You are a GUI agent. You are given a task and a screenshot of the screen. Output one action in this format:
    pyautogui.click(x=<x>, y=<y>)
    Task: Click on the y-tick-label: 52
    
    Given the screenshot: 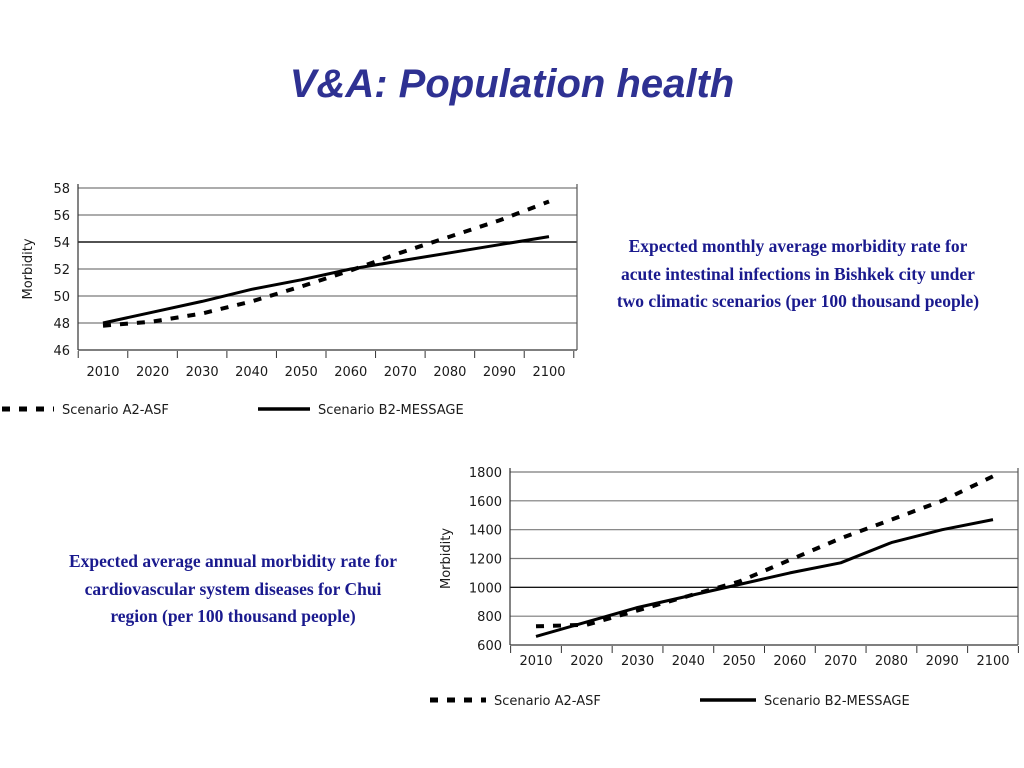 What is the action you would take?
    pyautogui.click(x=61, y=270)
    